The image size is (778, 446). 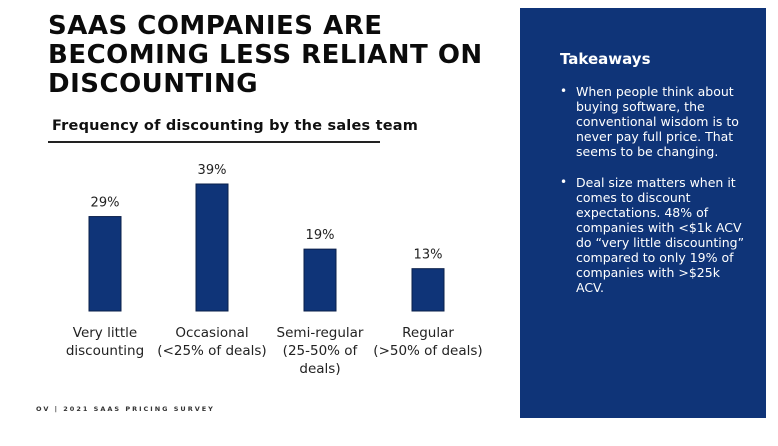 I want to click on data-label-4: 13%, so click(x=428, y=255).